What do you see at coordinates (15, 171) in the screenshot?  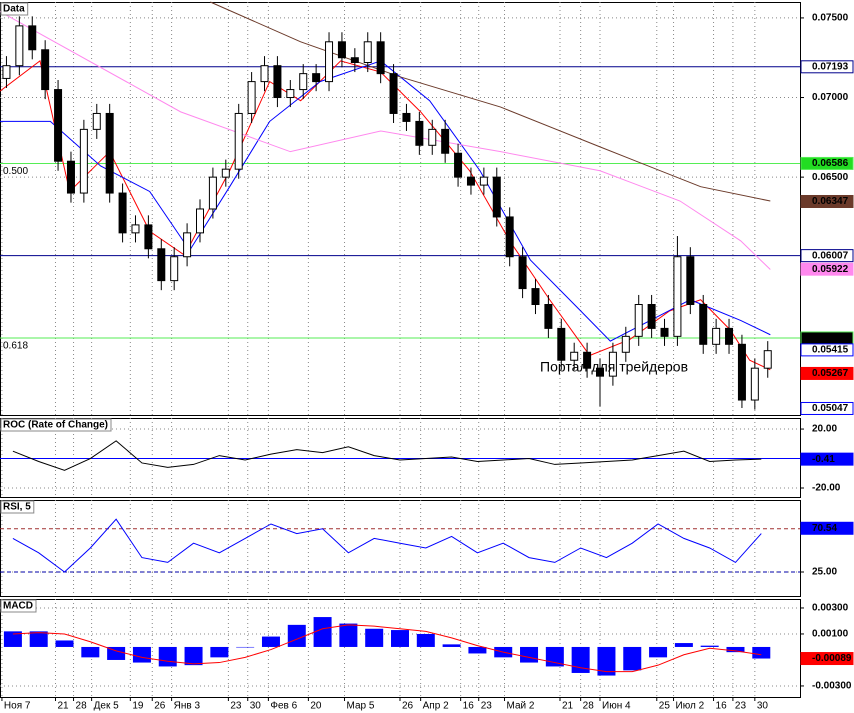 I see `level-text: 0.500` at bounding box center [15, 171].